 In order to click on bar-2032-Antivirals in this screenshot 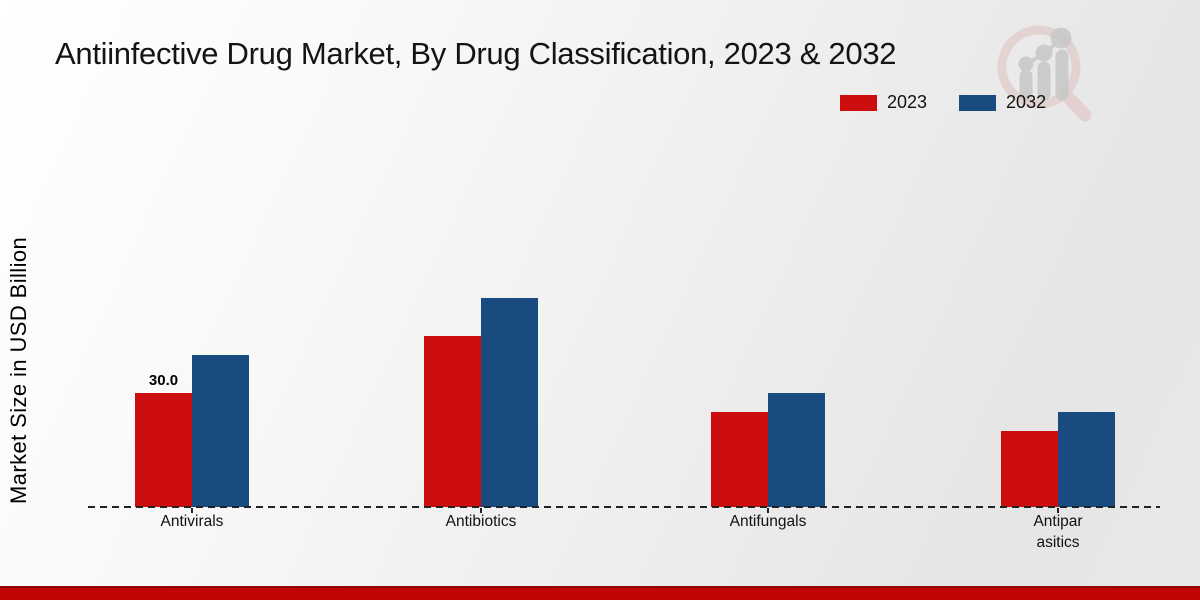, I will do `click(220, 431)`.